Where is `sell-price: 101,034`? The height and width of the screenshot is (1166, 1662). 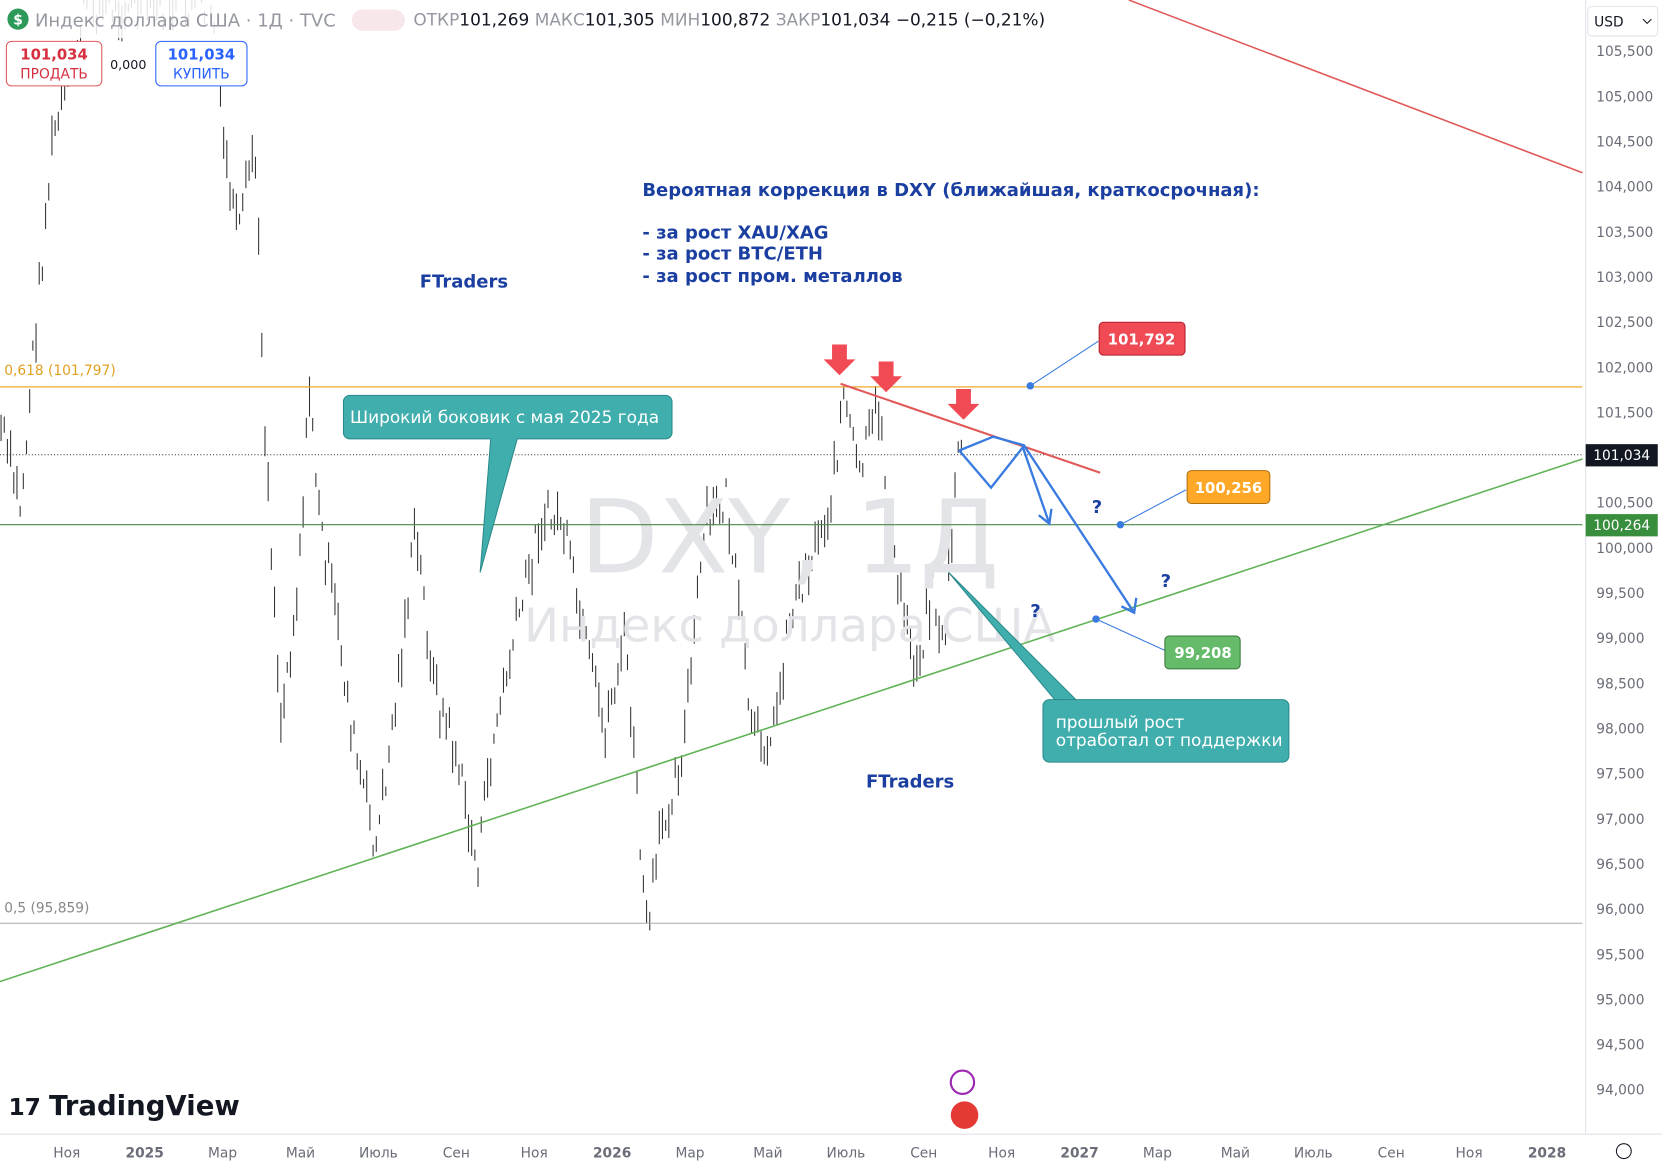
sell-price: 101,034 is located at coordinates (54, 54).